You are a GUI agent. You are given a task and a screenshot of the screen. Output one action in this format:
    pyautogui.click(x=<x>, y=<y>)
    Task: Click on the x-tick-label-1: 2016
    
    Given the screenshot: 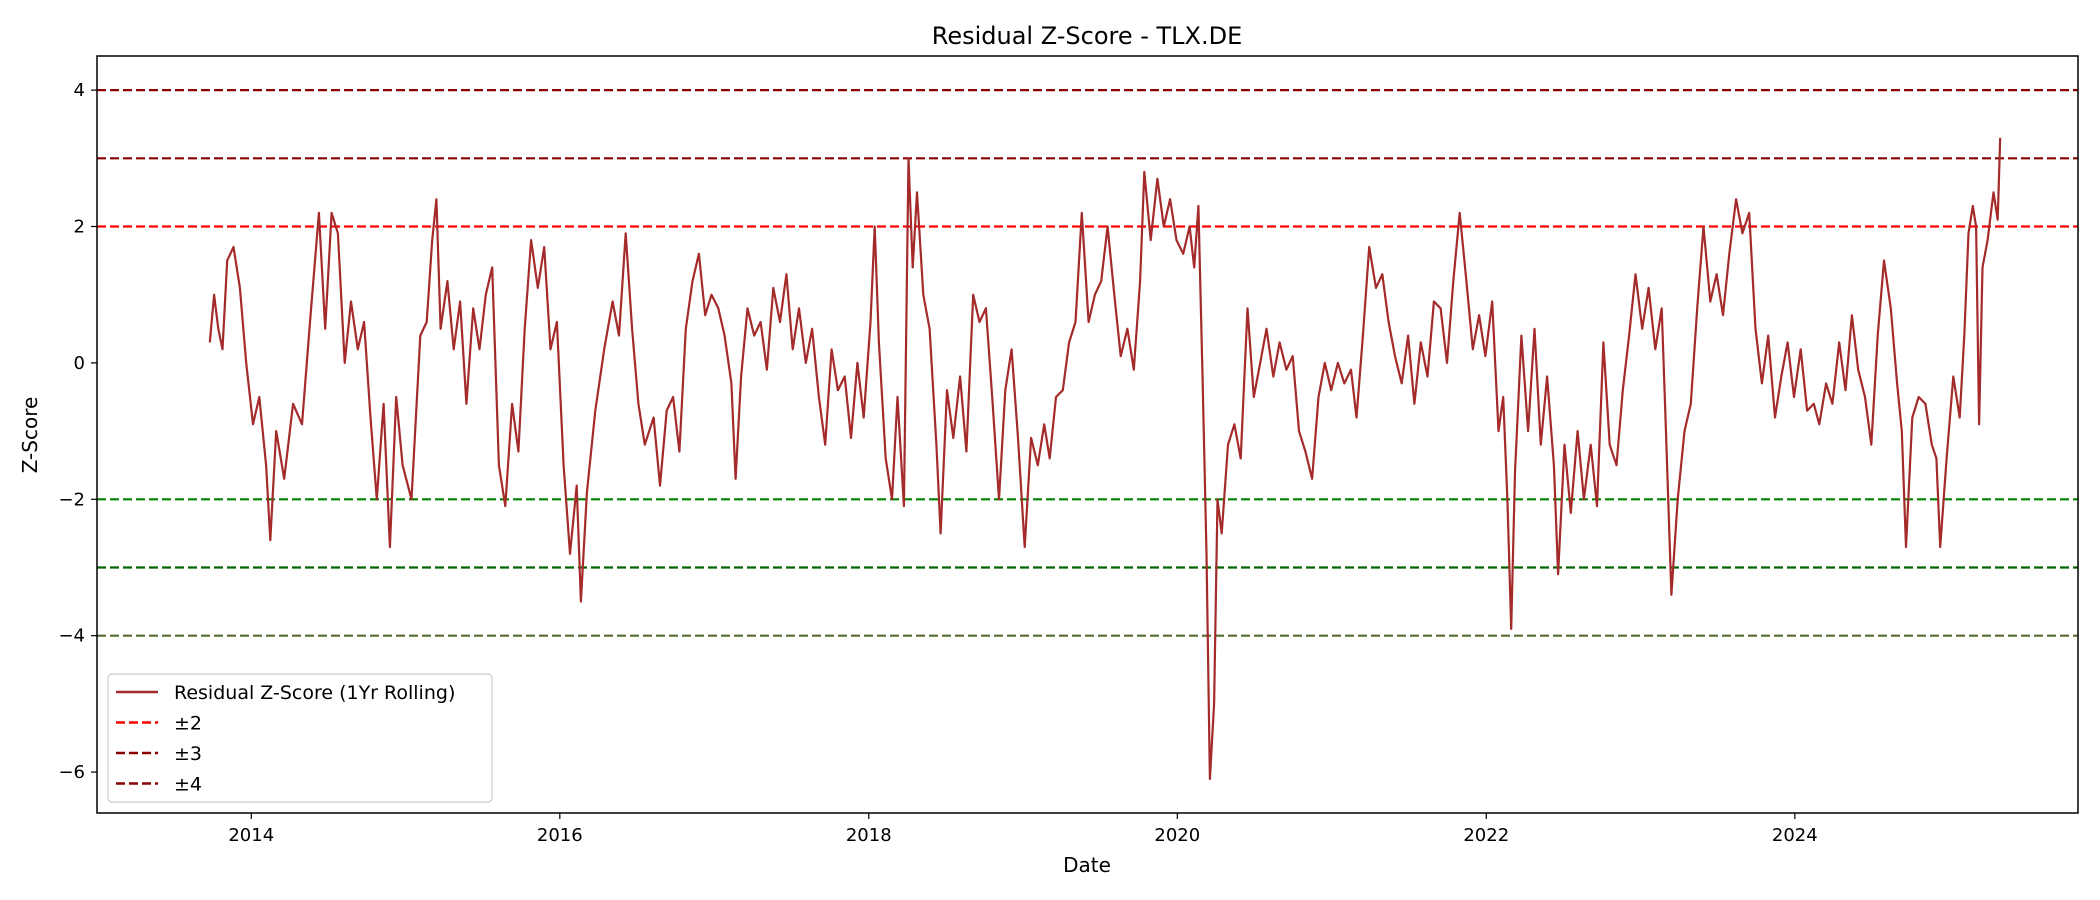 What is the action you would take?
    pyautogui.click(x=560, y=835)
    